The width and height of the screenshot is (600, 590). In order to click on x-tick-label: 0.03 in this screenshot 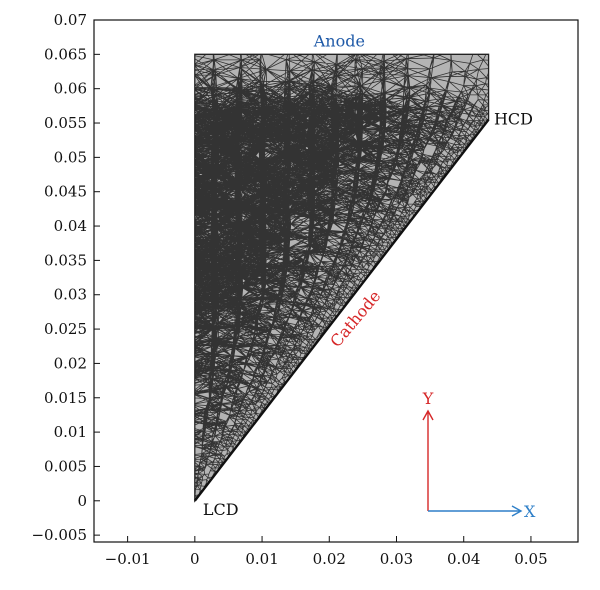, I will do `click(396, 559)`.